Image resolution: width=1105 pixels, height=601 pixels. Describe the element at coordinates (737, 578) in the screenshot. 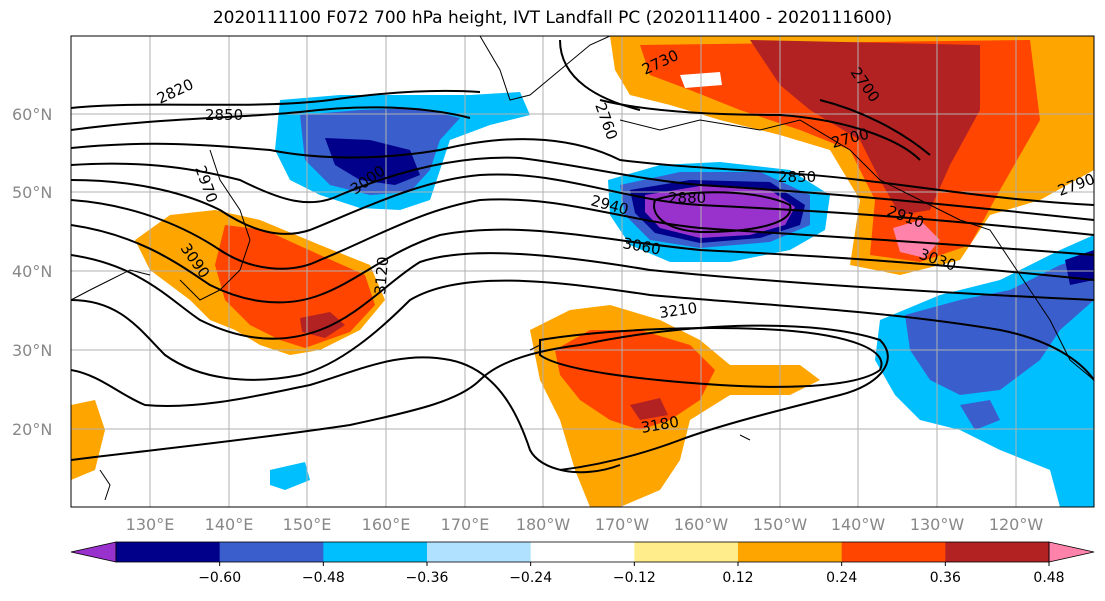

I see `colorbar-tick-label: 0.12` at that location.